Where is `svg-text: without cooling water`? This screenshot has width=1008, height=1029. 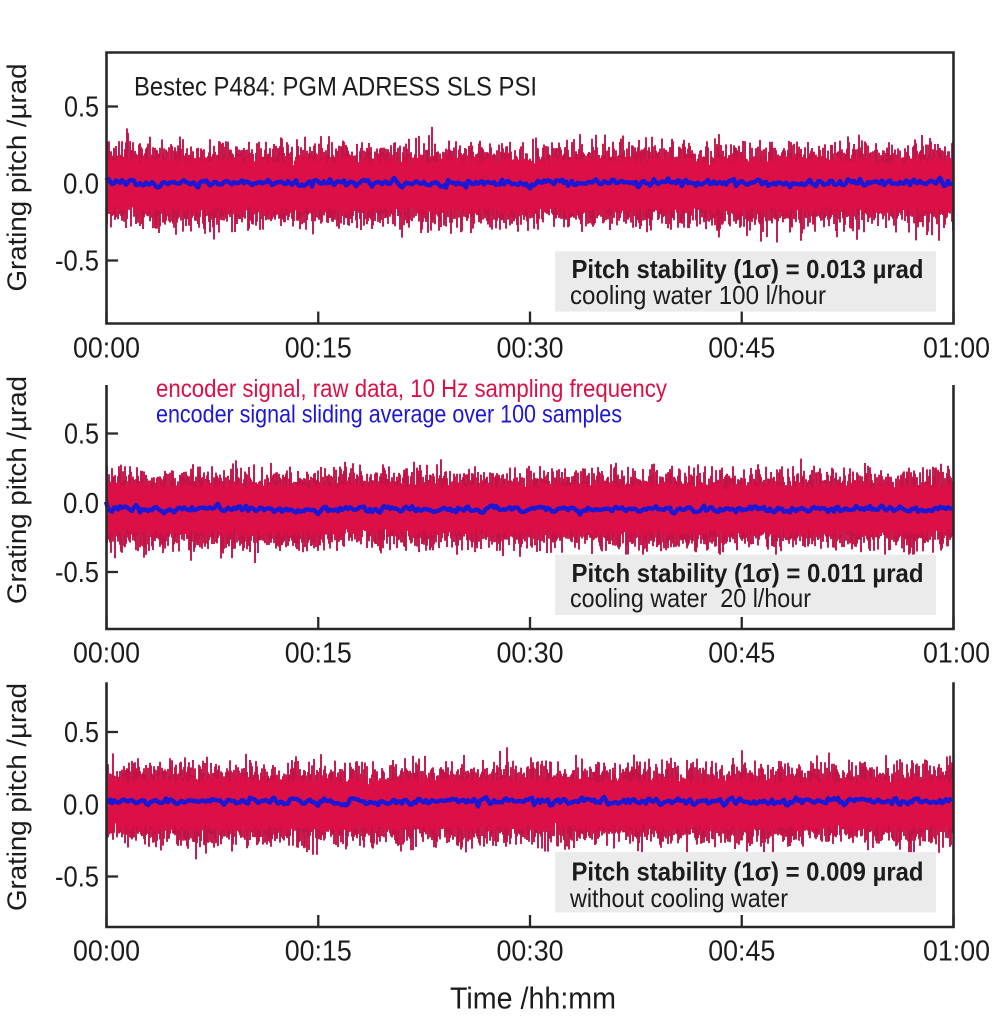 svg-text: without cooling water is located at coordinates (678, 898).